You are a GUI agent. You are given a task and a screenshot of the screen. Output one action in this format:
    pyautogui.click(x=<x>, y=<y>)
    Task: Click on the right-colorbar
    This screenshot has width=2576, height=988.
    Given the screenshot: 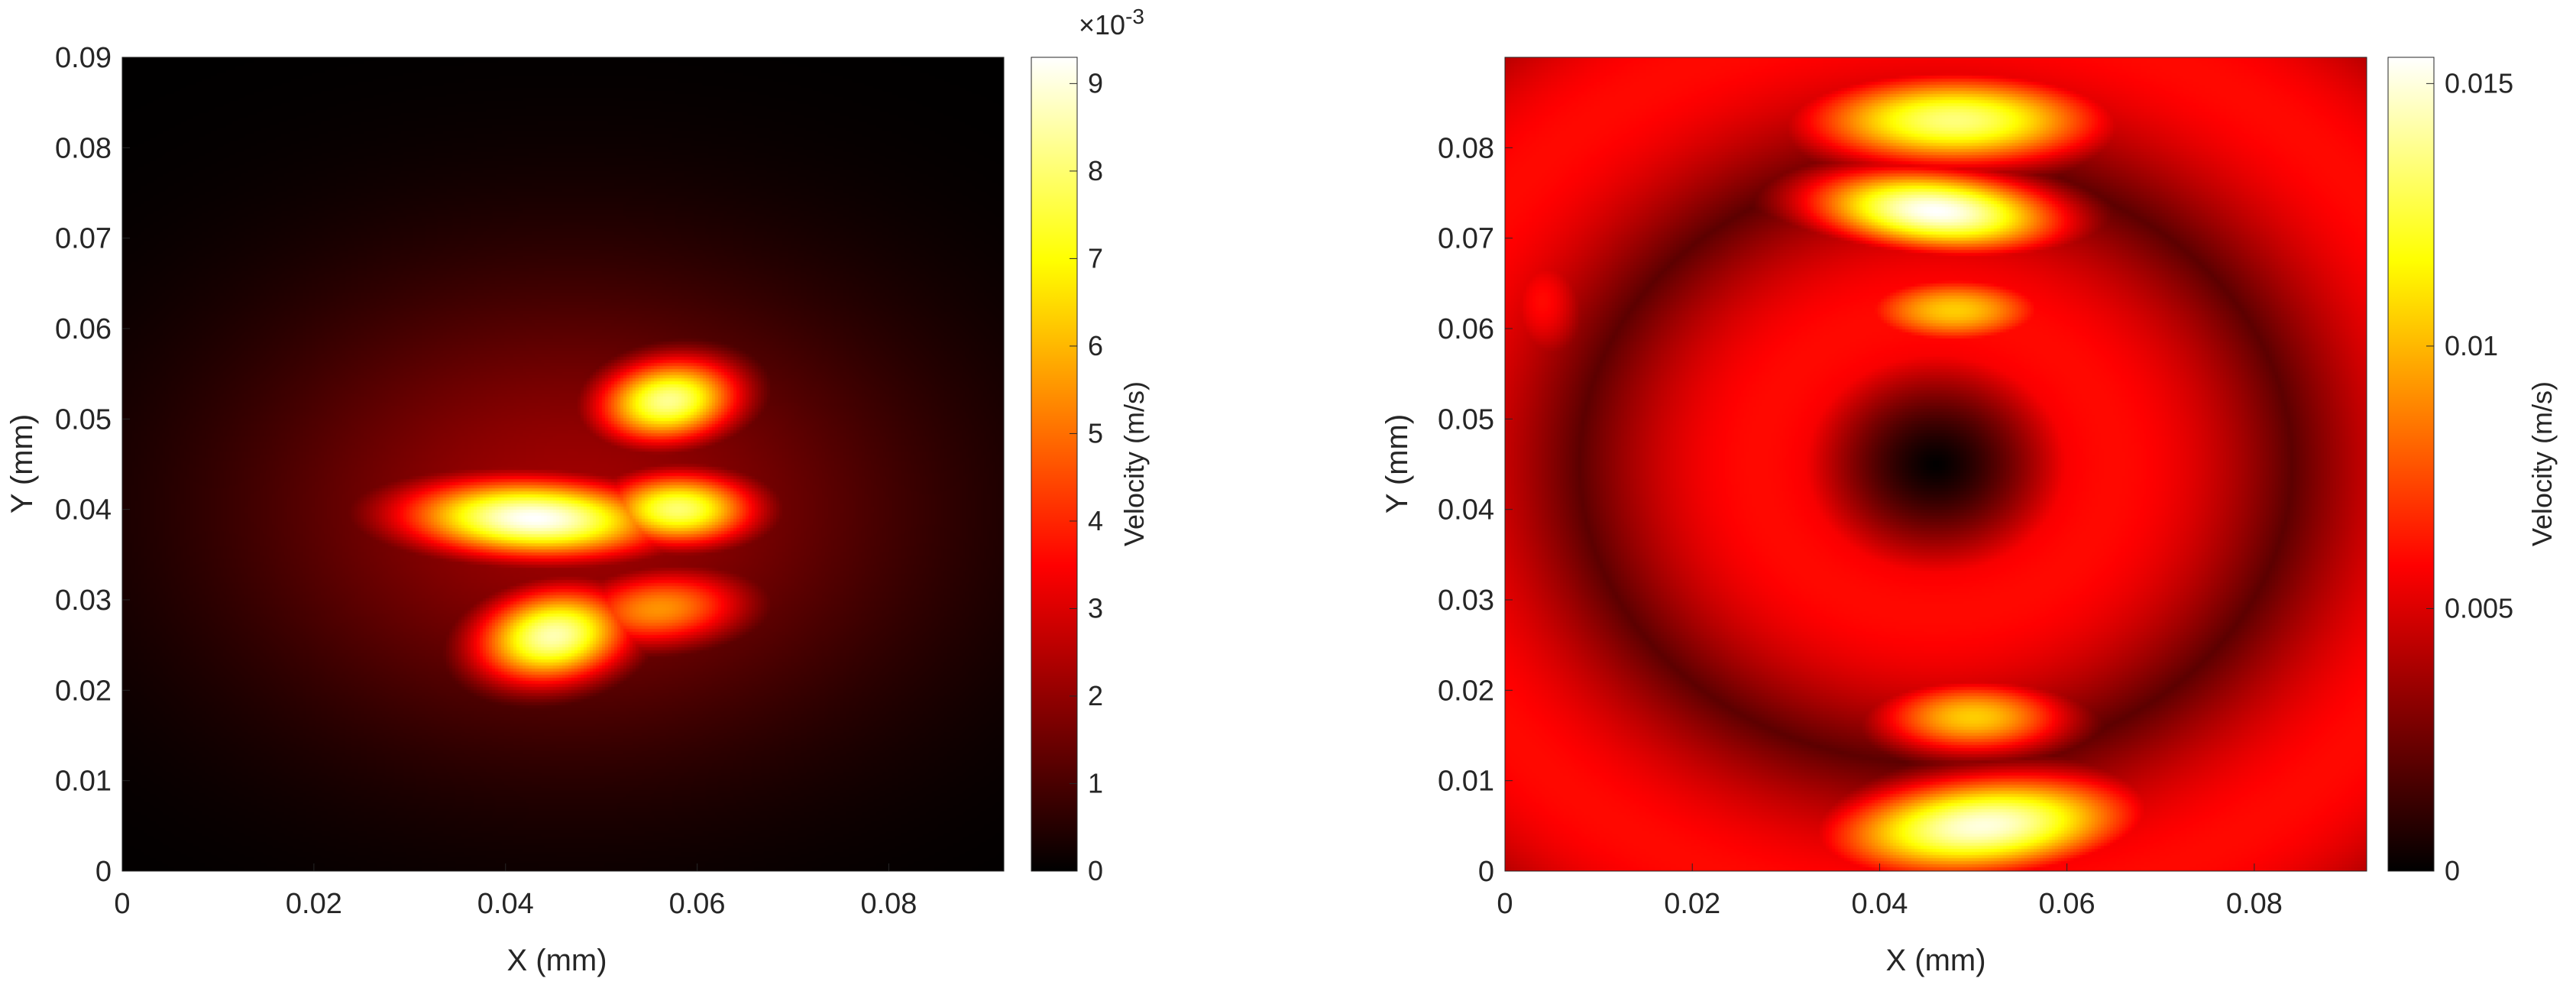 What is the action you would take?
    pyautogui.click(x=2411, y=464)
    